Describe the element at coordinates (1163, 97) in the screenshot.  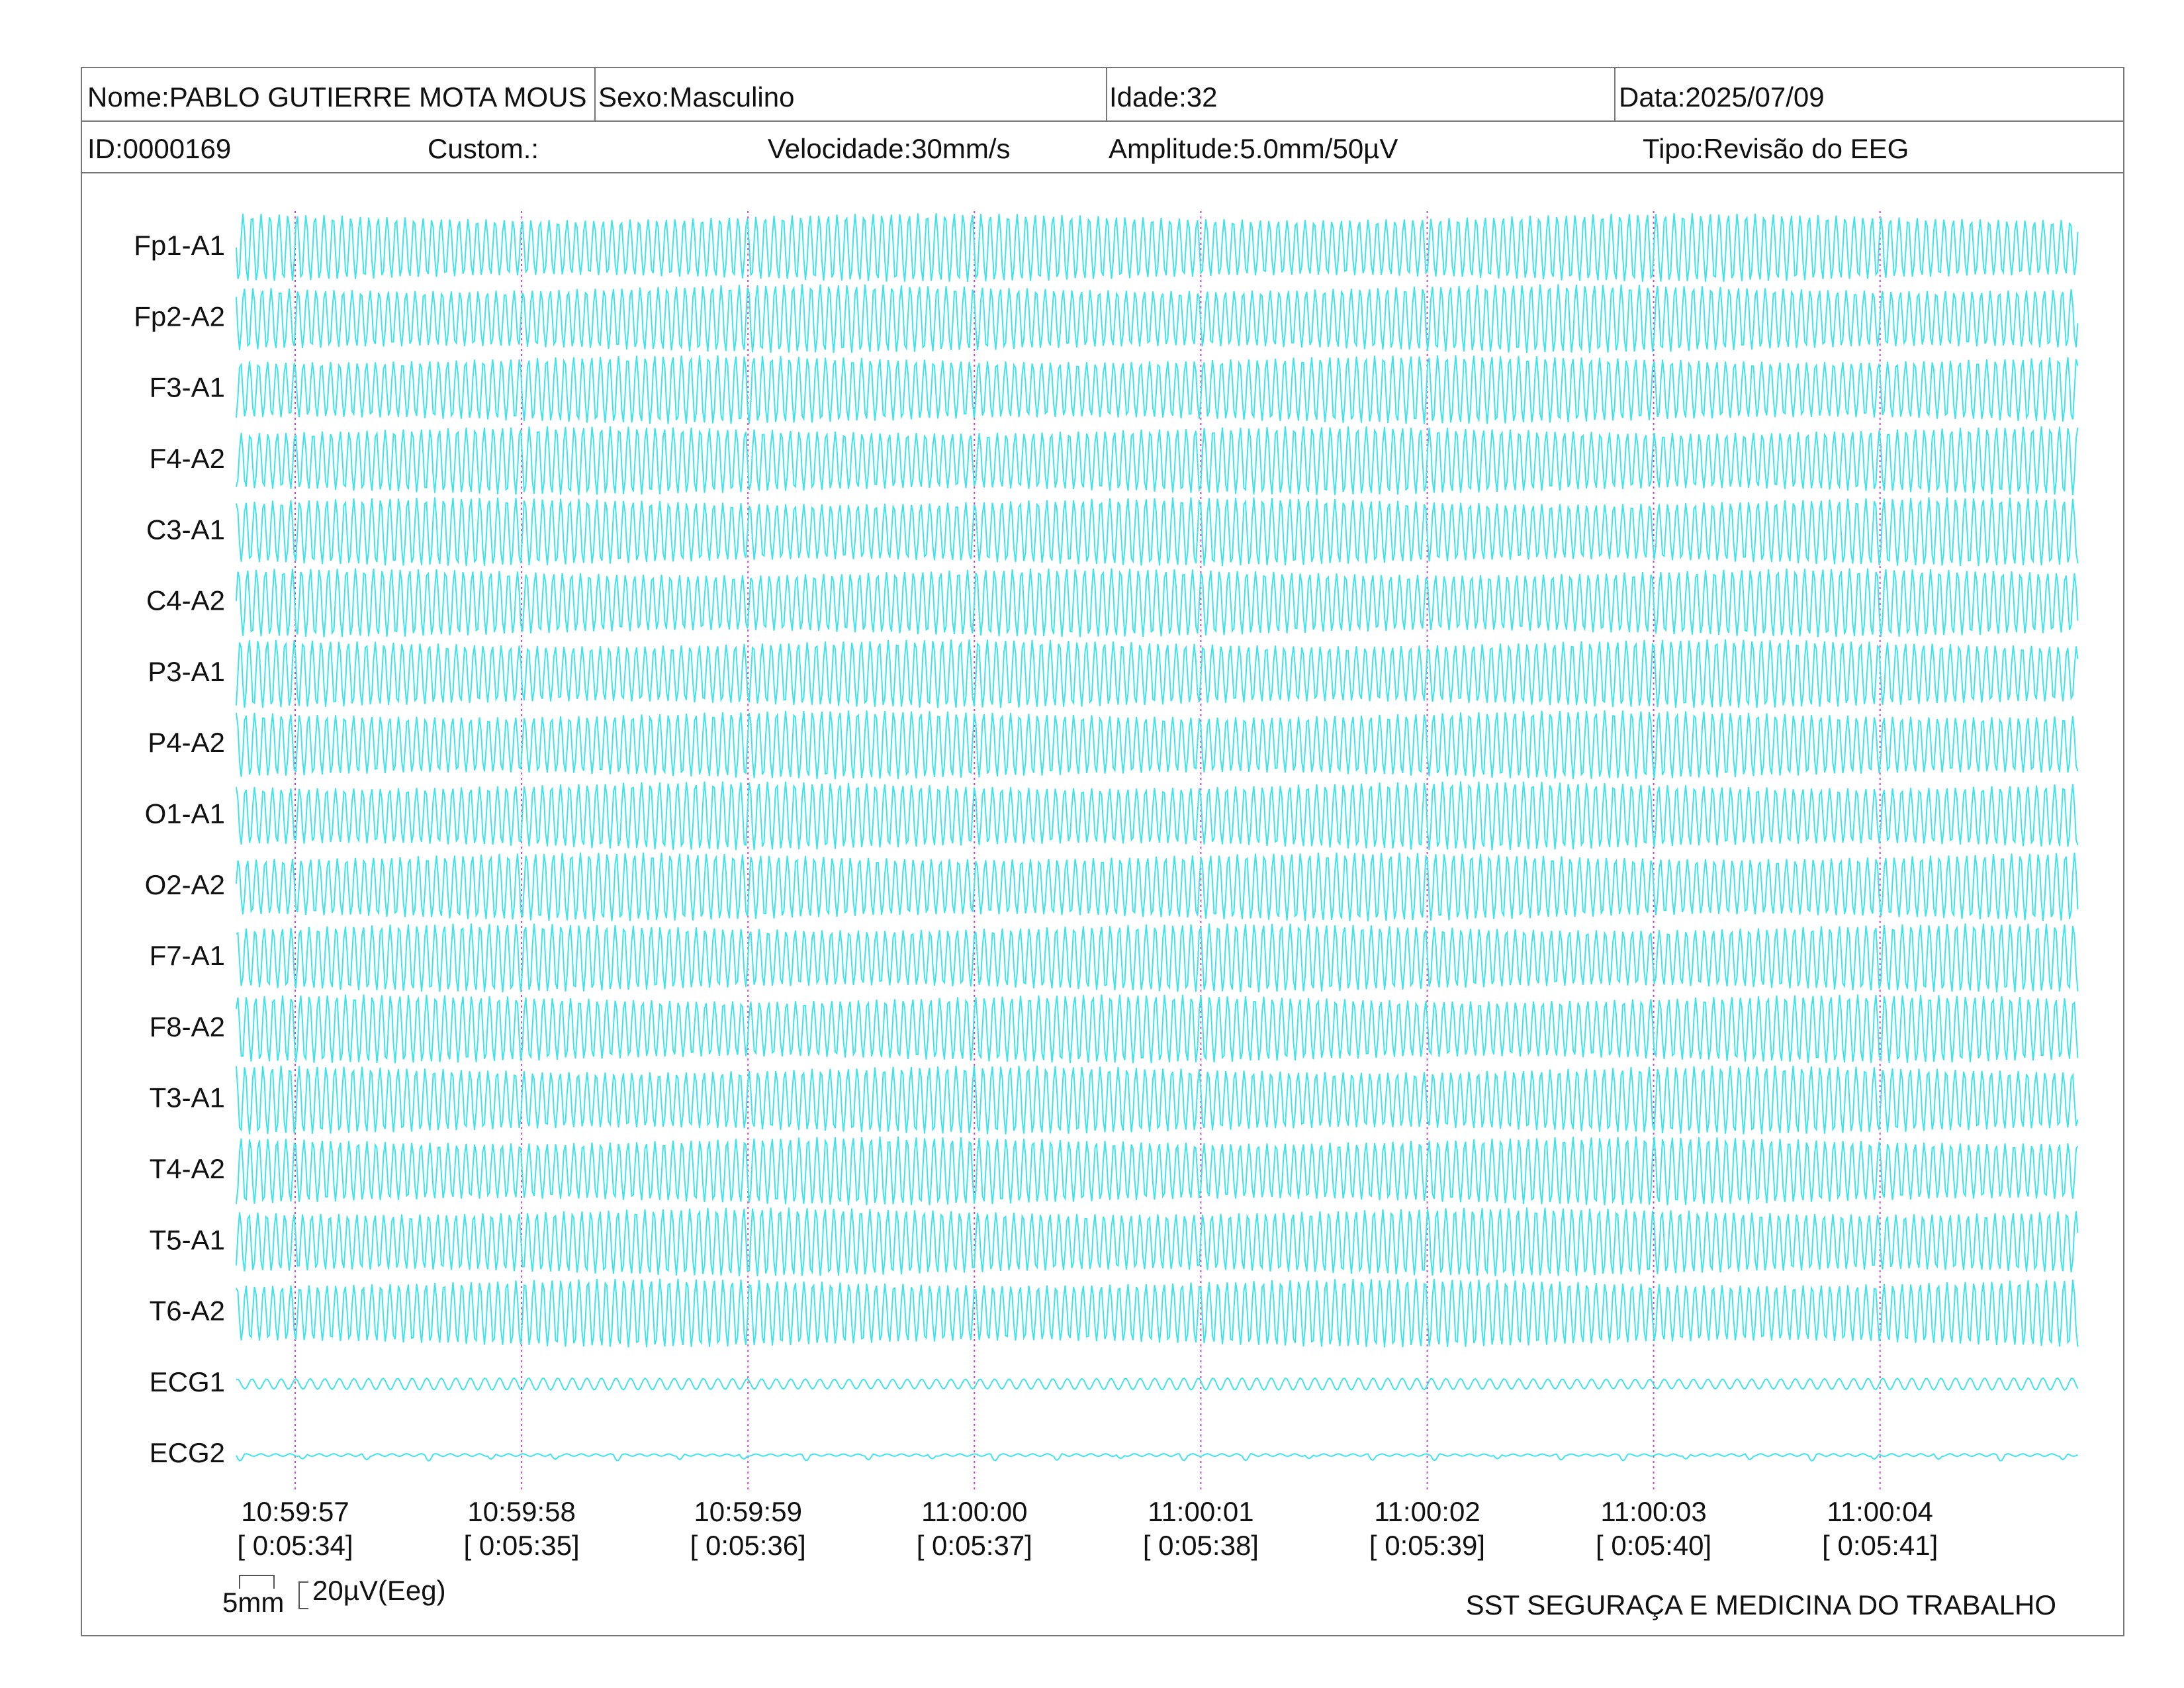
I see `patient-age: Idade:32` at that location.